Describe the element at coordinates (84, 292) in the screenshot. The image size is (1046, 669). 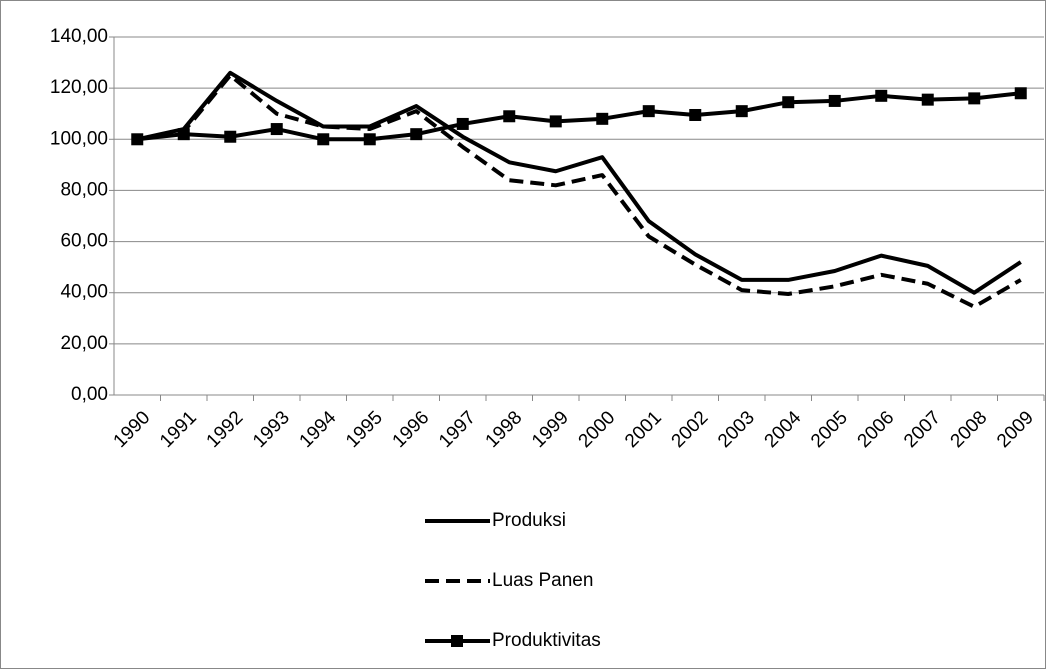
I see `y-tick-label: 40,00` at that location.